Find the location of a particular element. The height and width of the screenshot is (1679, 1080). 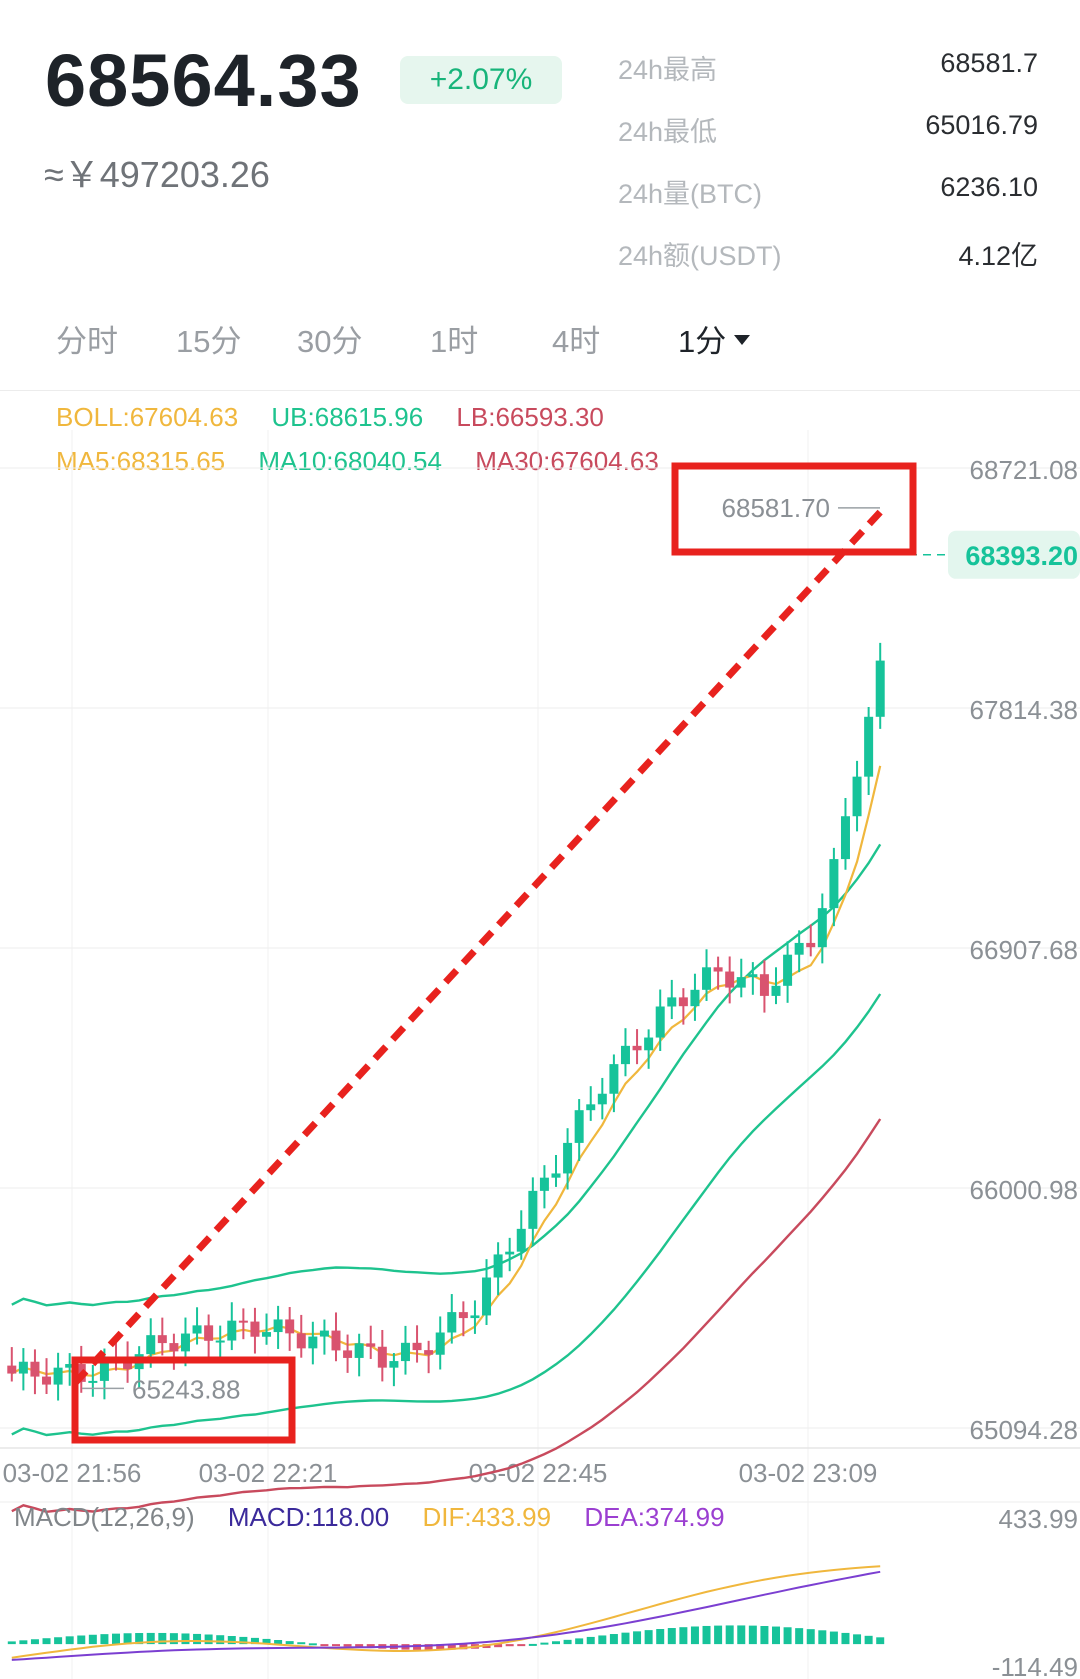

tab-1h: 1时 is located at coordinates (454, 341).